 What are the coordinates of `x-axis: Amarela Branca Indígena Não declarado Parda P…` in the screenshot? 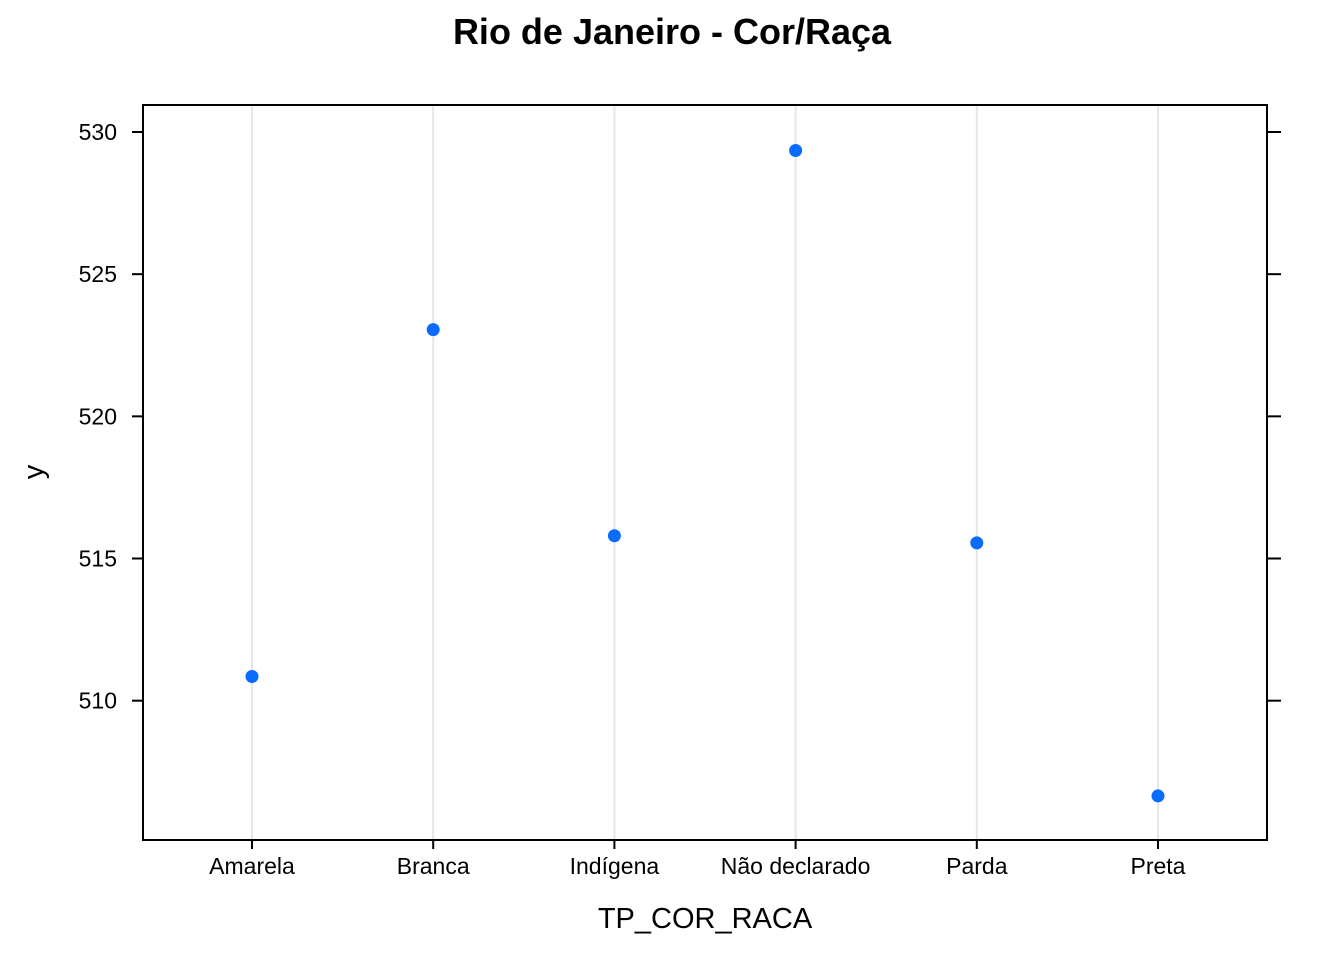 It's located at (697, 859).